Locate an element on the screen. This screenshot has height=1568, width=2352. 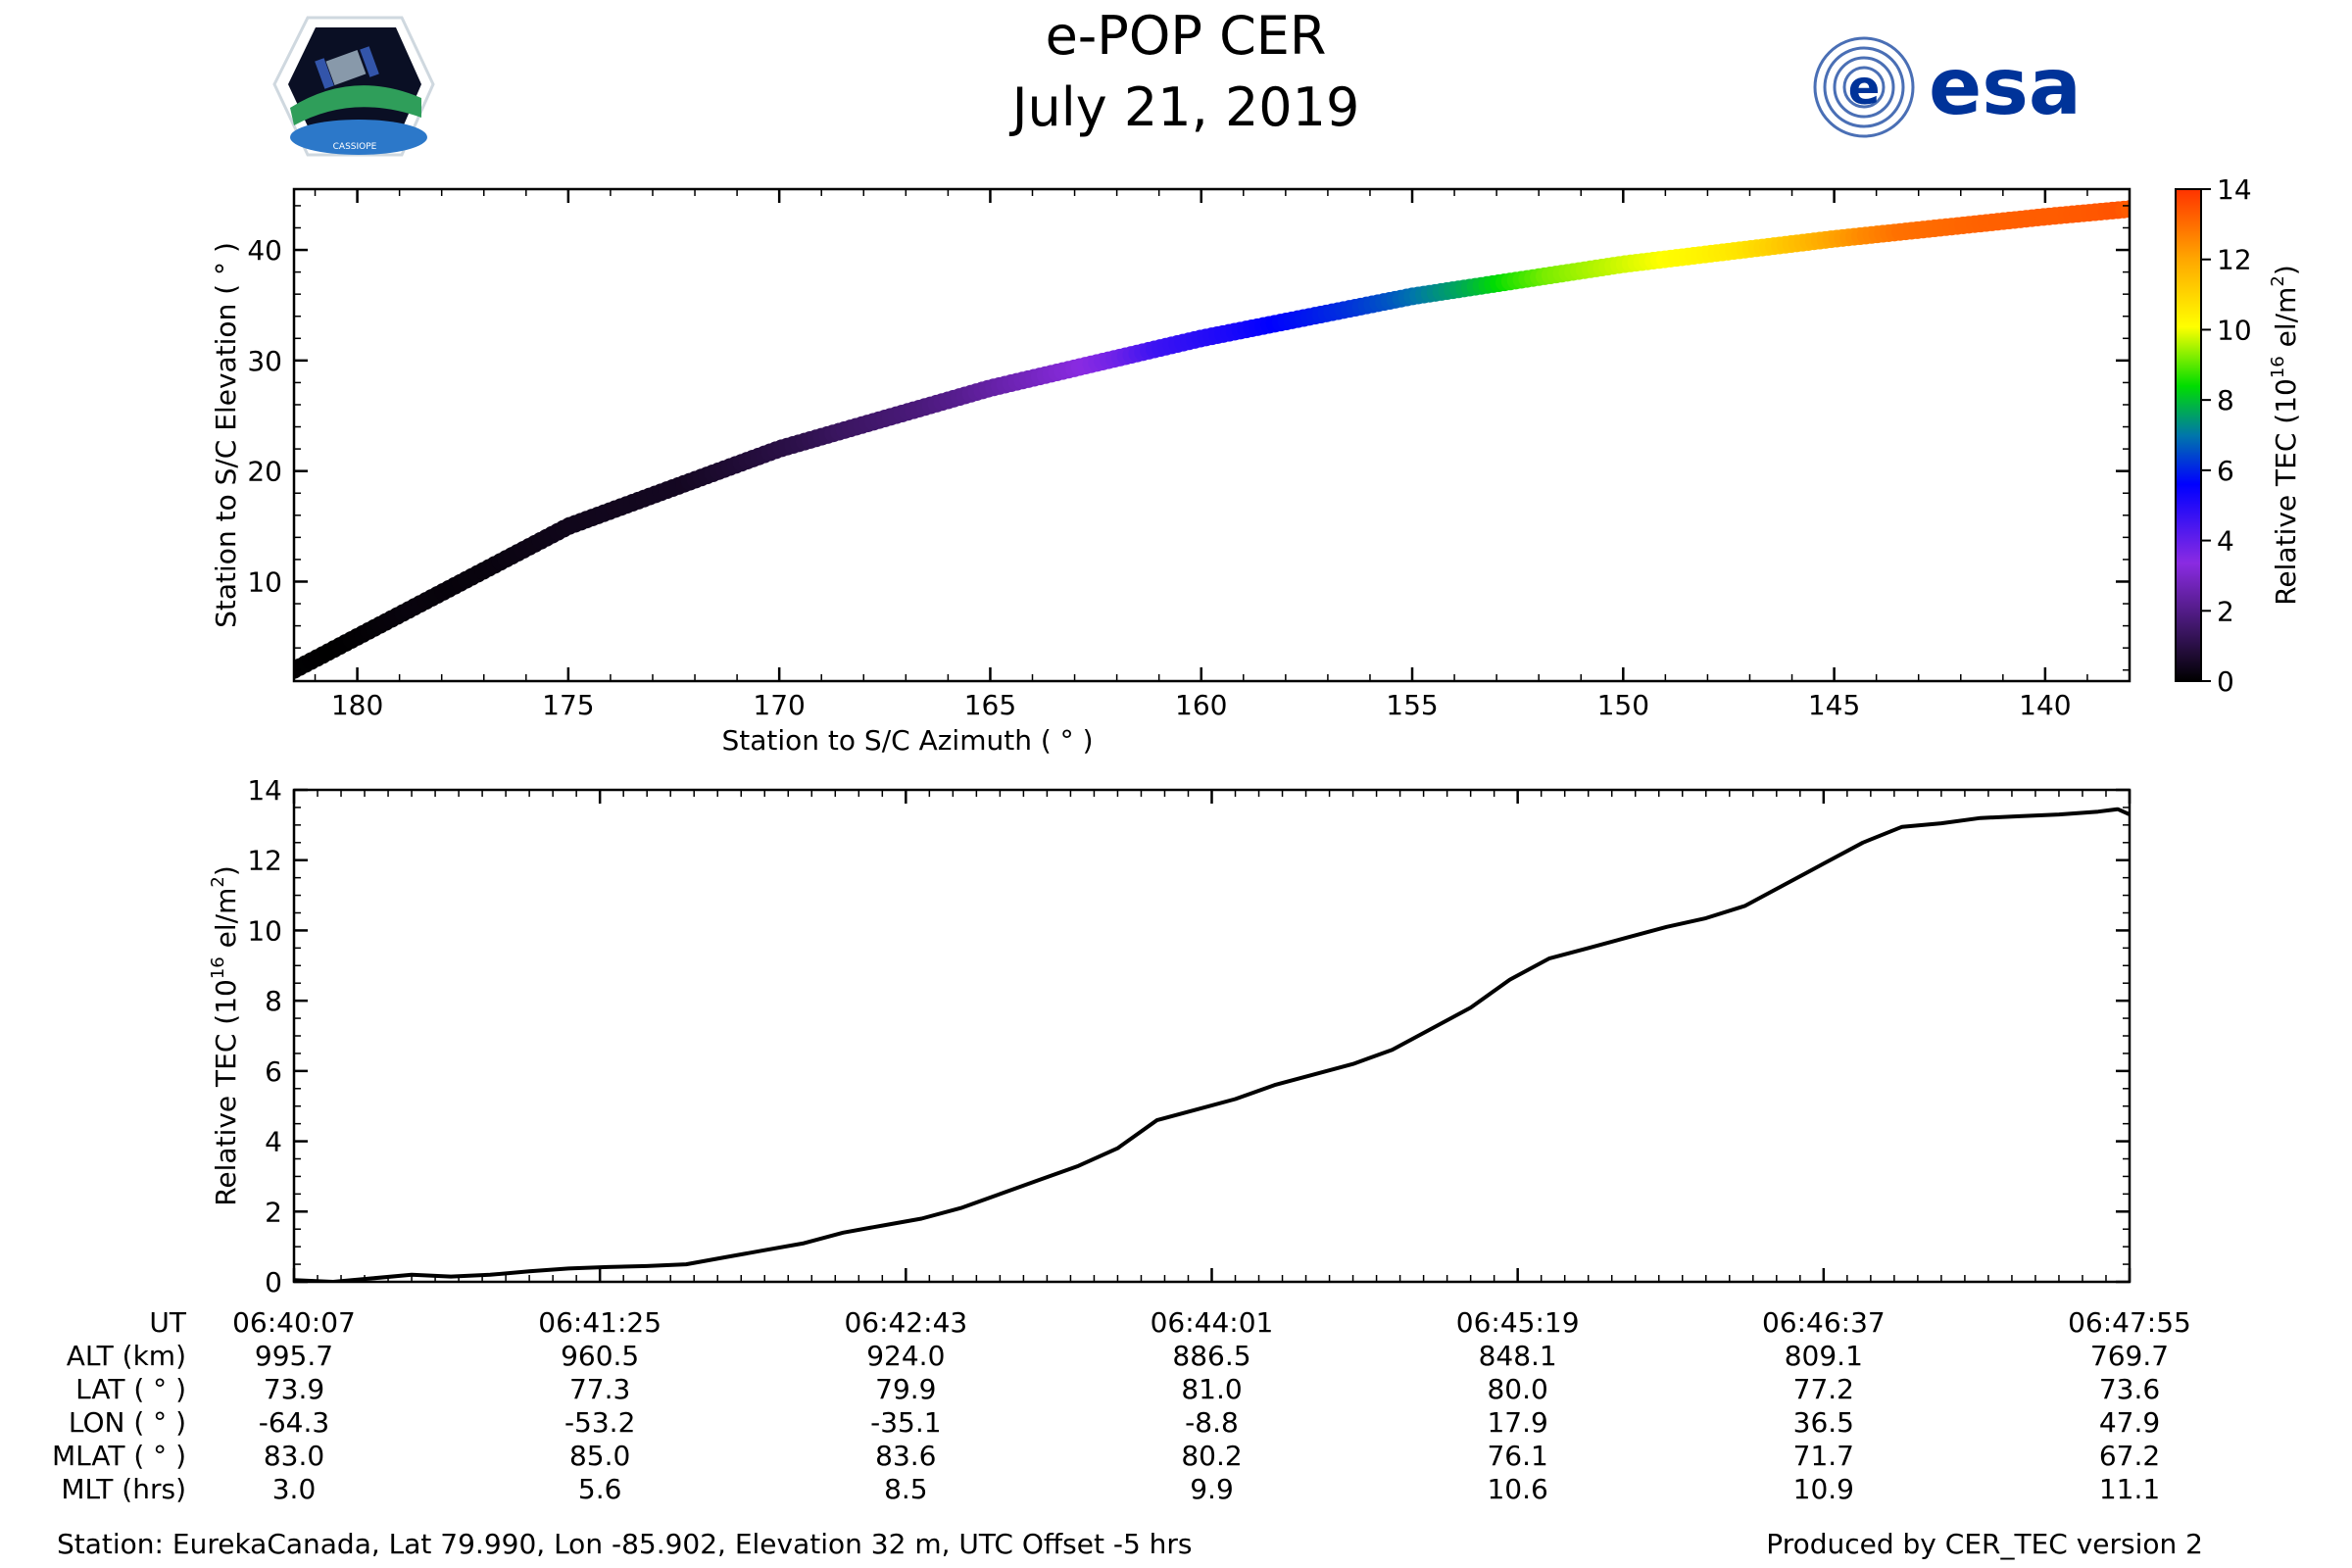
trajectory-point is located at coordinates (2125, 209).